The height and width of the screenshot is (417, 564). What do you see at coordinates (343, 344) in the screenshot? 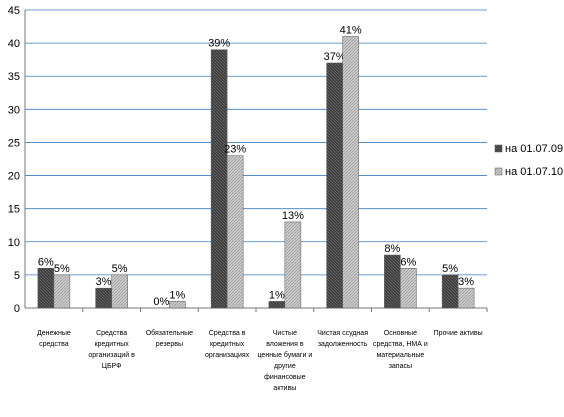
I see `category-label: задолженность` at bounding box center [343, 344].